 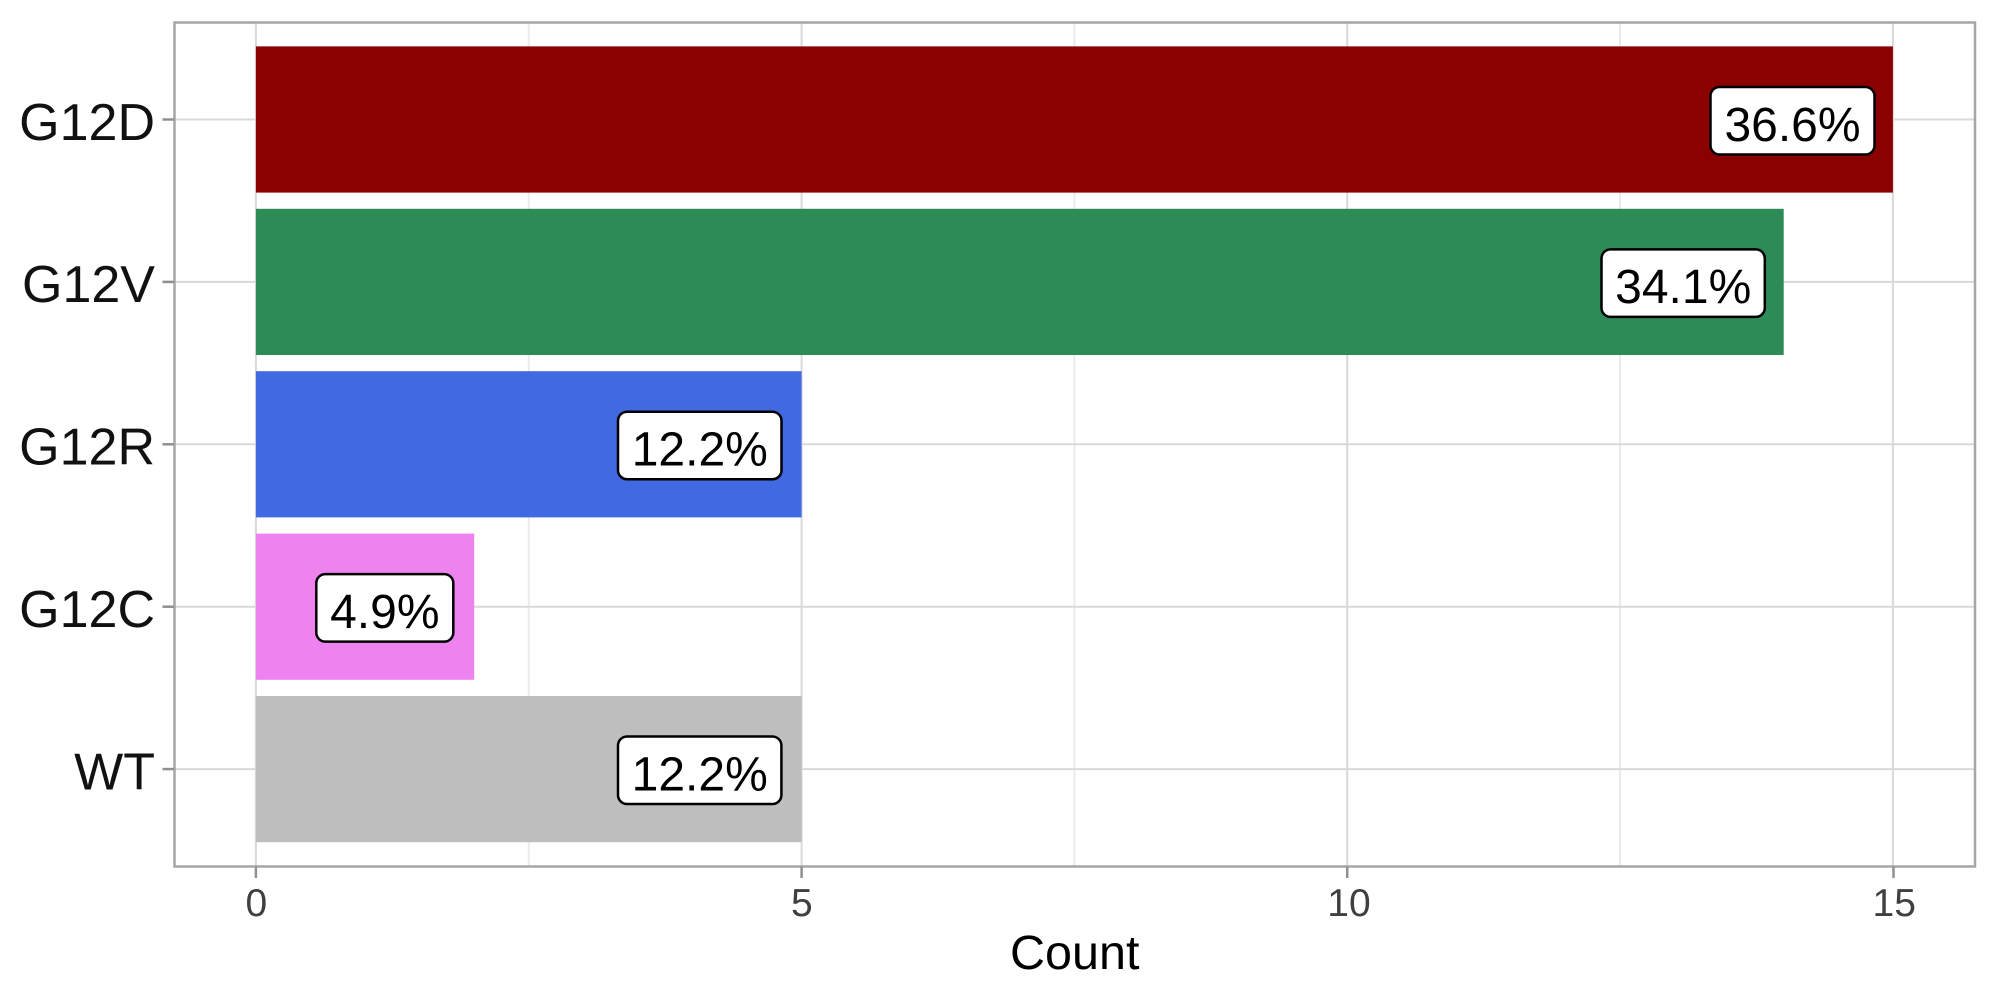 What do you see at coordinates (114, 772) in the screenshot?
I see `svg-text: WT` at bounding box center [114, 772].